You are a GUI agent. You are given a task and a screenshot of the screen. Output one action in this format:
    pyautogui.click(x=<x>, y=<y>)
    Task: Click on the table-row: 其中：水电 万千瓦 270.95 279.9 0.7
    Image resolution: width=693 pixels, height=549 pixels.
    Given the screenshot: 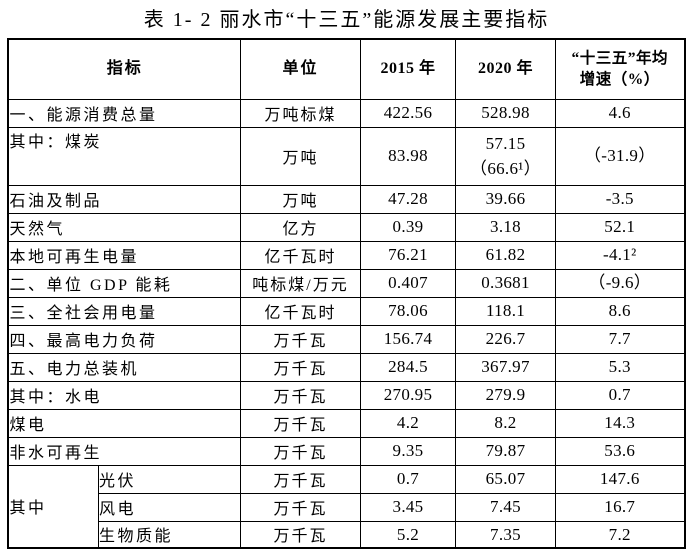 What is the action you would take?
    pyautogui.click(x=346, y=395)
    